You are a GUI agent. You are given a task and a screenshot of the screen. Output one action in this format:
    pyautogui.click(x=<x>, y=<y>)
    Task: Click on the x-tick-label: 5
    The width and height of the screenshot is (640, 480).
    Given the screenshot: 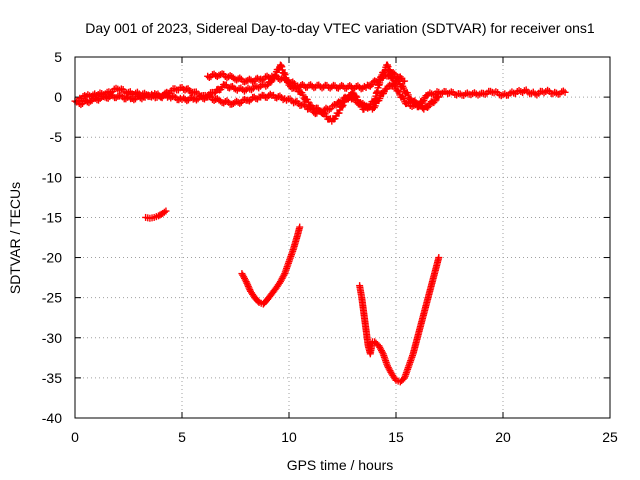 What is the action you would take?
    pyautogui.click(x=182, y=437)
    